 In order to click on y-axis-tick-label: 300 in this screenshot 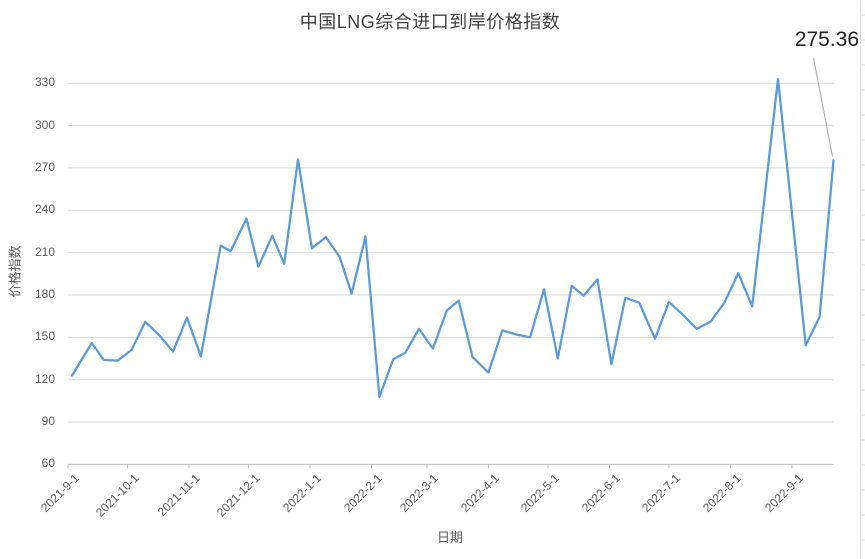, I will do `click(44, 124)`.